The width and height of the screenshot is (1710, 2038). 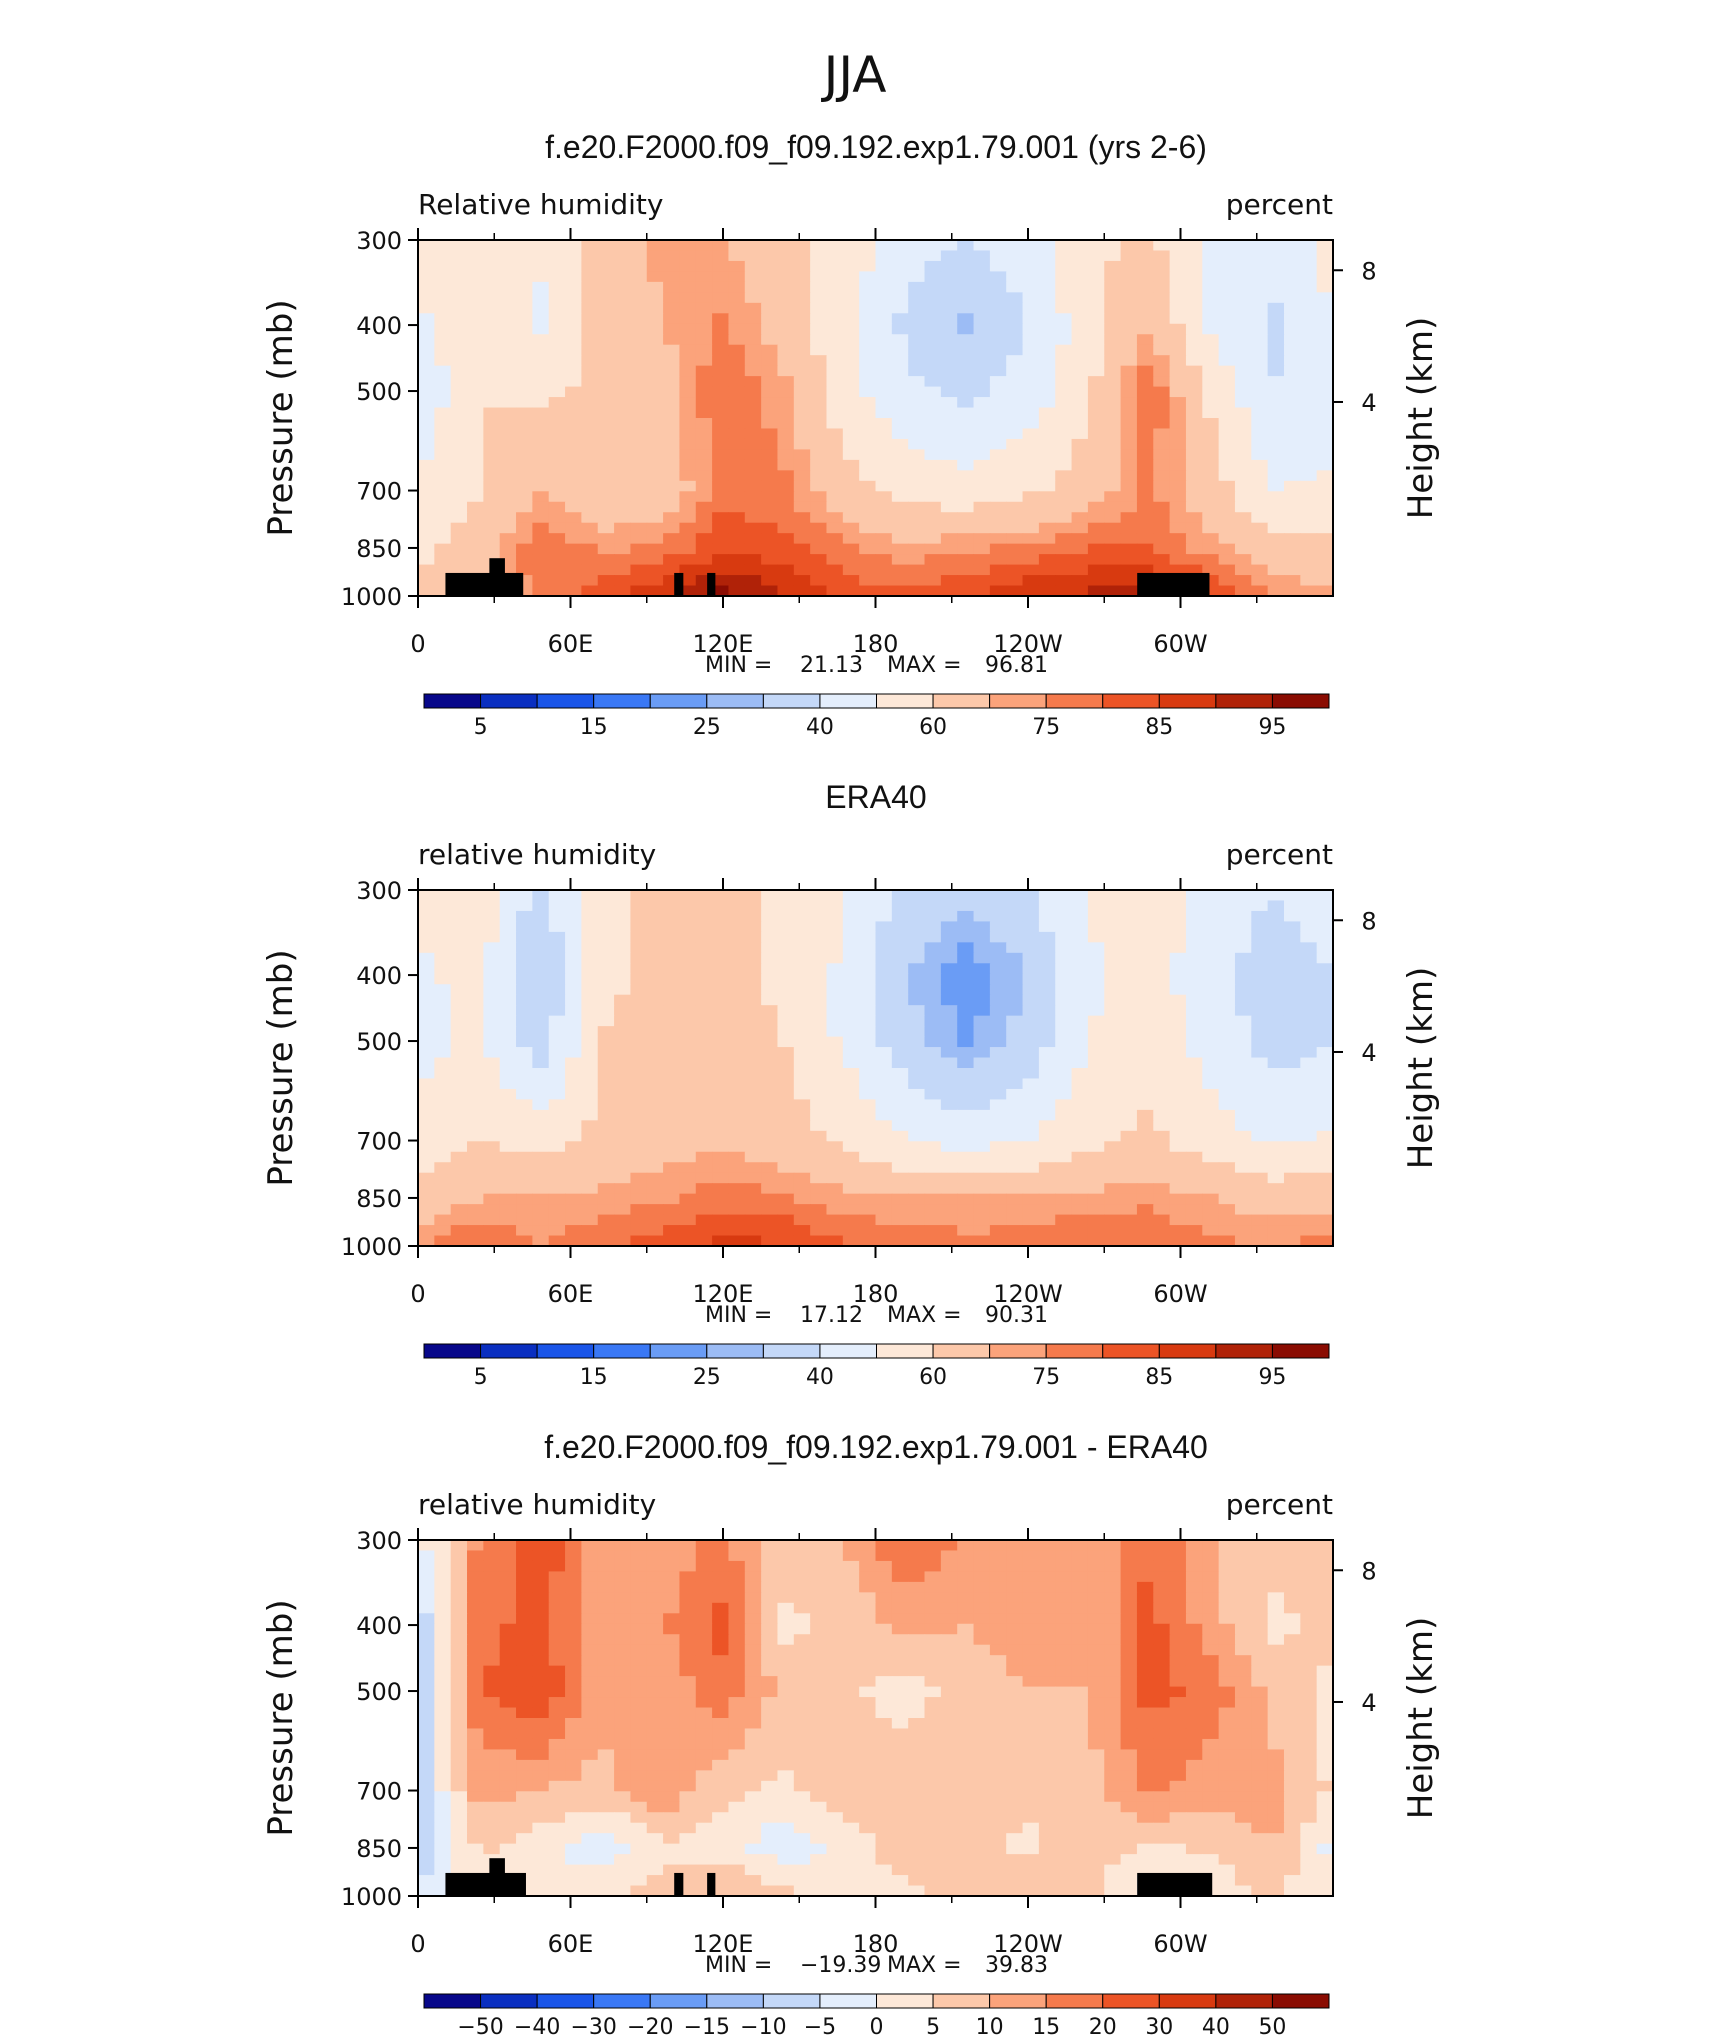 What do you see at coordinates (711, 584) in the screenshot?
I see `topography-mask` at bounding box center [711, 584].